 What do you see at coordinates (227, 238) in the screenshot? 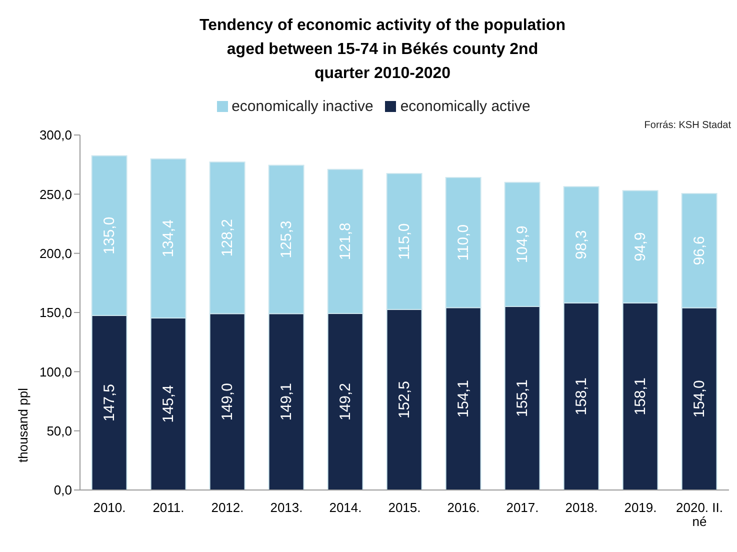
I see `data-label: 128,2` at bounding box center [227, 238].